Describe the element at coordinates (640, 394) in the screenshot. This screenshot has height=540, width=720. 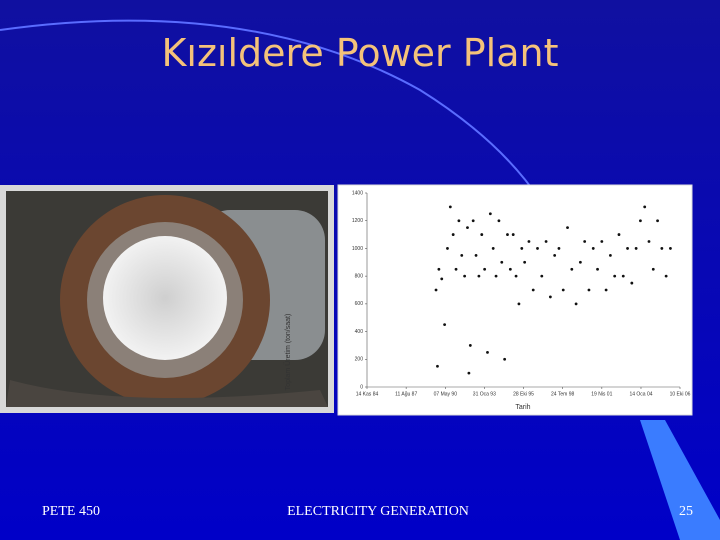
I see `x-tick-label: 14 Oca 04` at that location.